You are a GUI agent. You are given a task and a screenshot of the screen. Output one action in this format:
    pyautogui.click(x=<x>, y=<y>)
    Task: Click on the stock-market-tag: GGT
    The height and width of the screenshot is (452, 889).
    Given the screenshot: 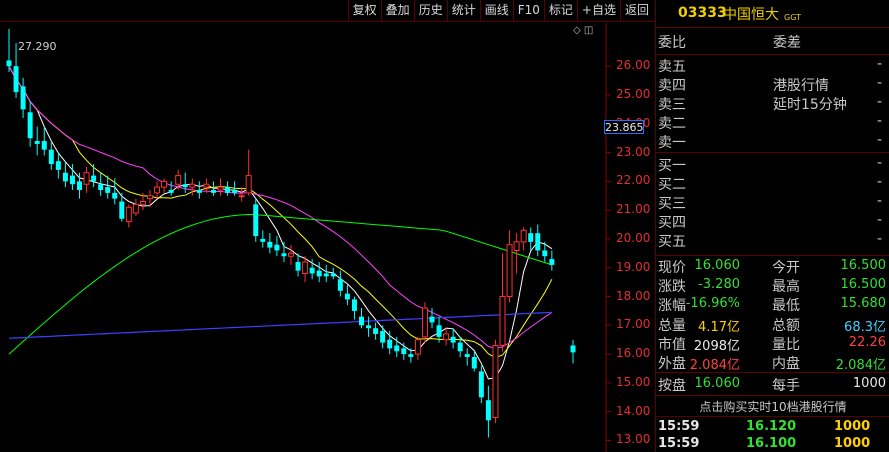 What is the action you would take?
    pyautogui.click(x=792, y=17)
    